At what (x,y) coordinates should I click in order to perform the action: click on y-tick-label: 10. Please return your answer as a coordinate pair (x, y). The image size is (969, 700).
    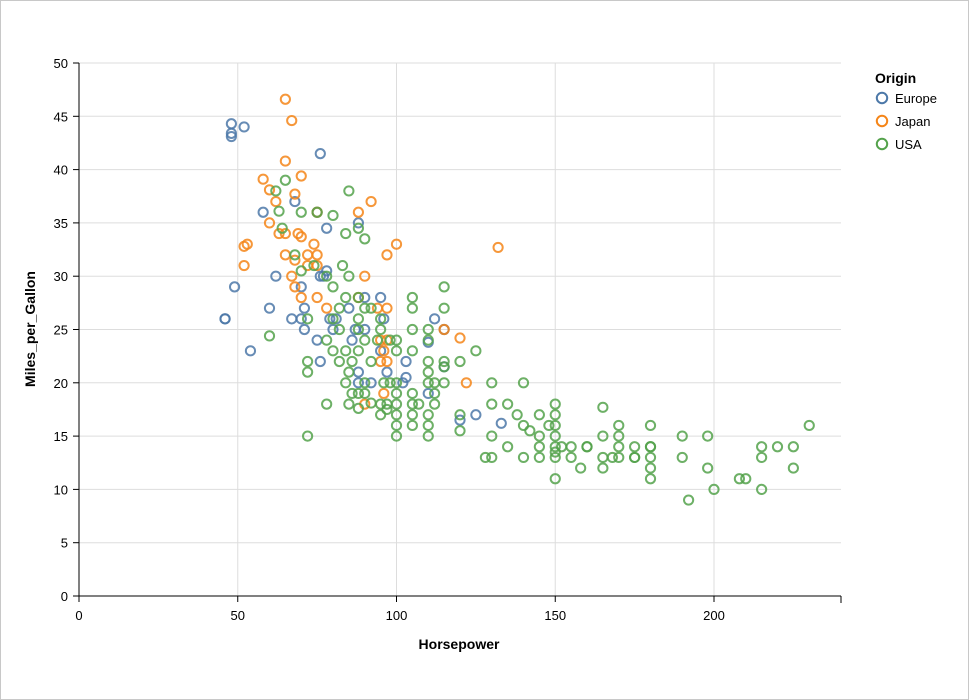
    Looking at the image, I should click on (61, 489).